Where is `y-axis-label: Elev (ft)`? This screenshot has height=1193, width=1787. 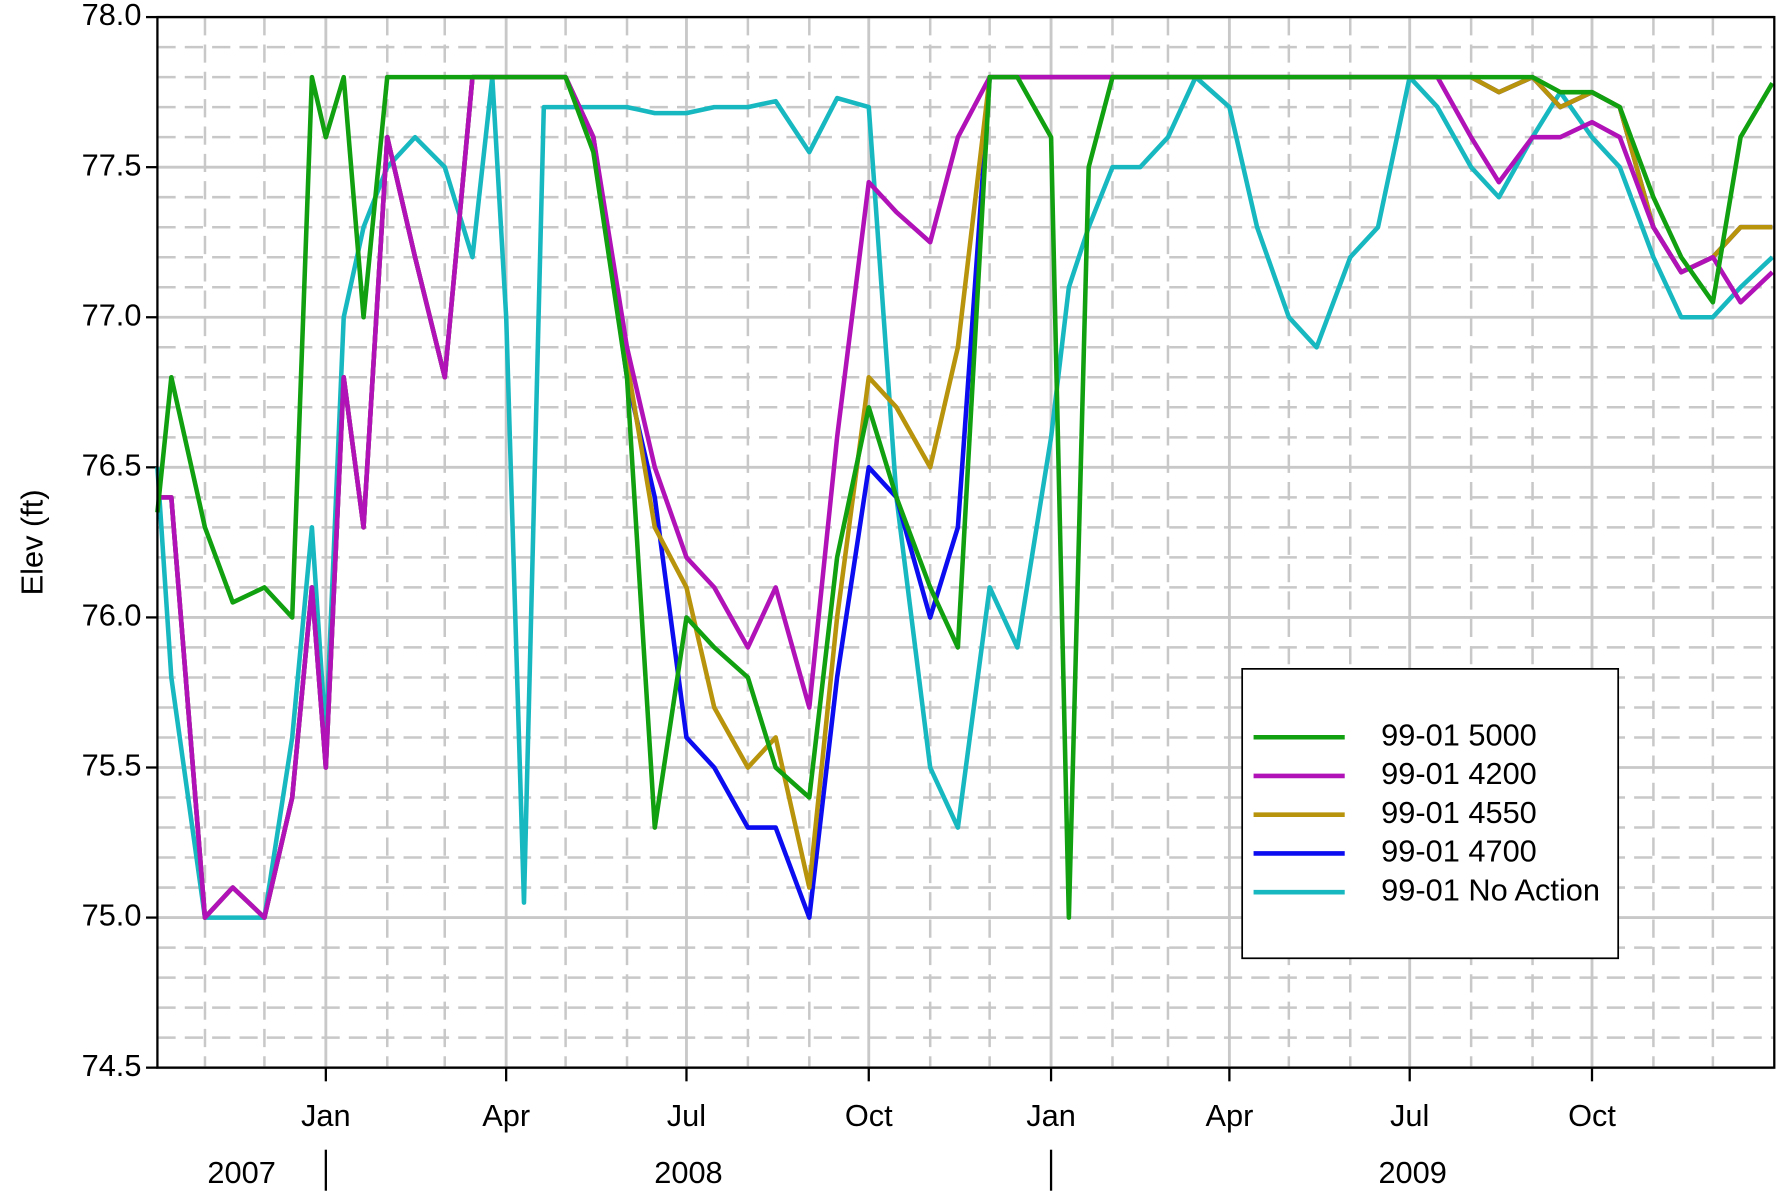 y-axis-label: Elev (ft) is located at coordinates (31, 542).